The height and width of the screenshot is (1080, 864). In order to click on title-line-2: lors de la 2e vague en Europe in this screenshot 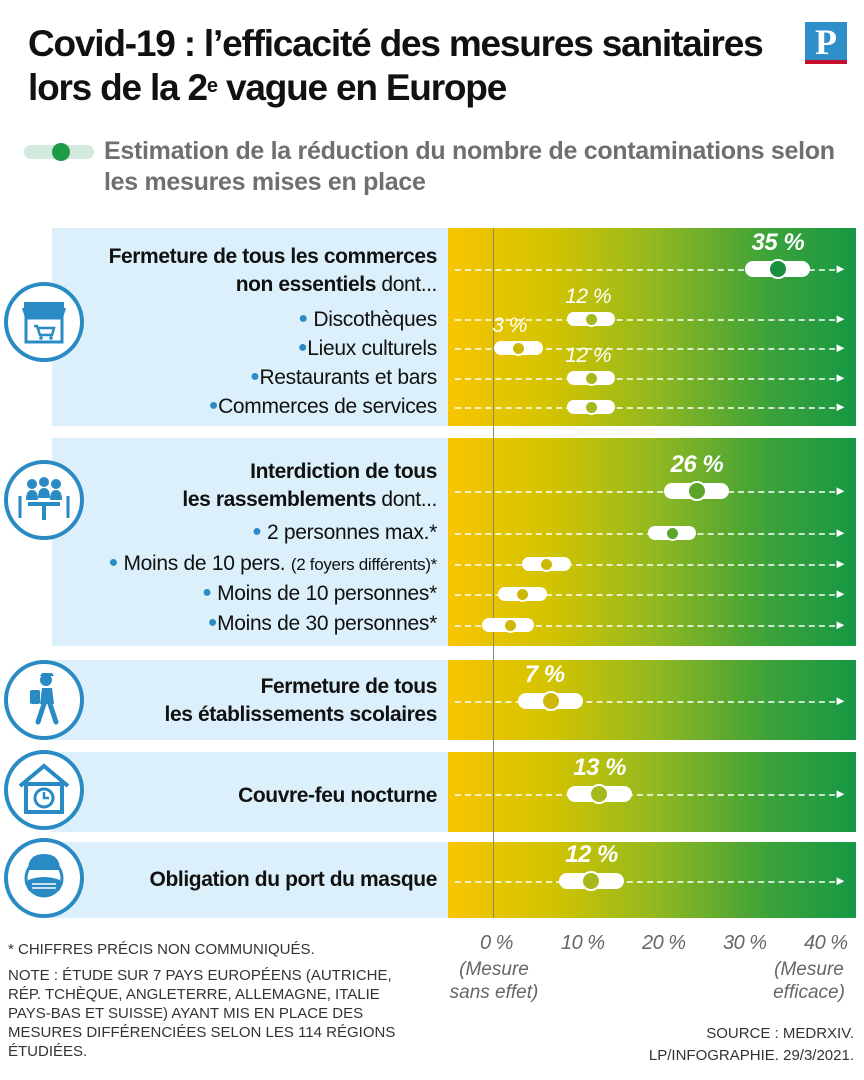, I will do `click(408, 88)`.